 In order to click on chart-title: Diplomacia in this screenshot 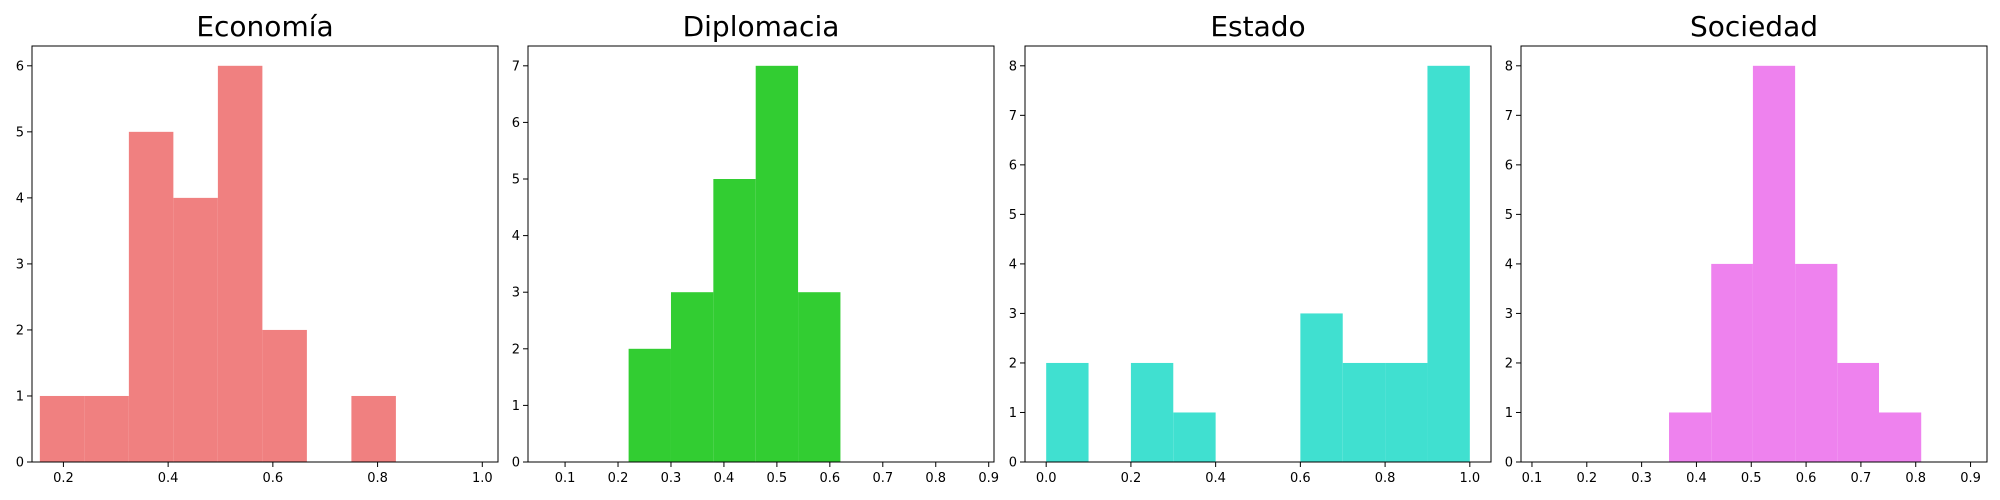, I will do `click(761, 26)`.